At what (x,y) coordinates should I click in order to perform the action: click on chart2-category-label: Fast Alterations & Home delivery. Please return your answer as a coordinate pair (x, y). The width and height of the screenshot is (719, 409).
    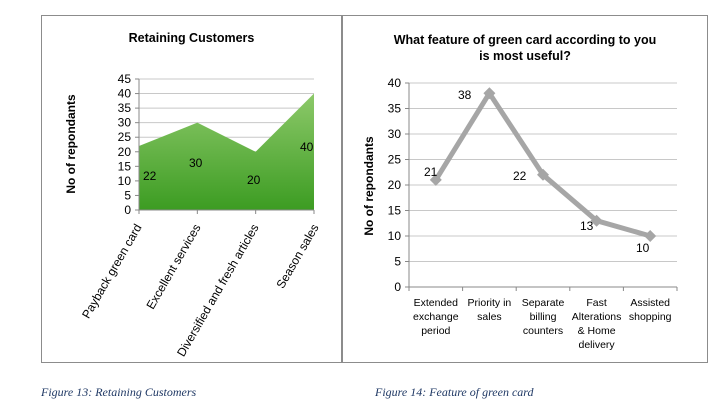
    Looking at the image, I should click on (597, 324).